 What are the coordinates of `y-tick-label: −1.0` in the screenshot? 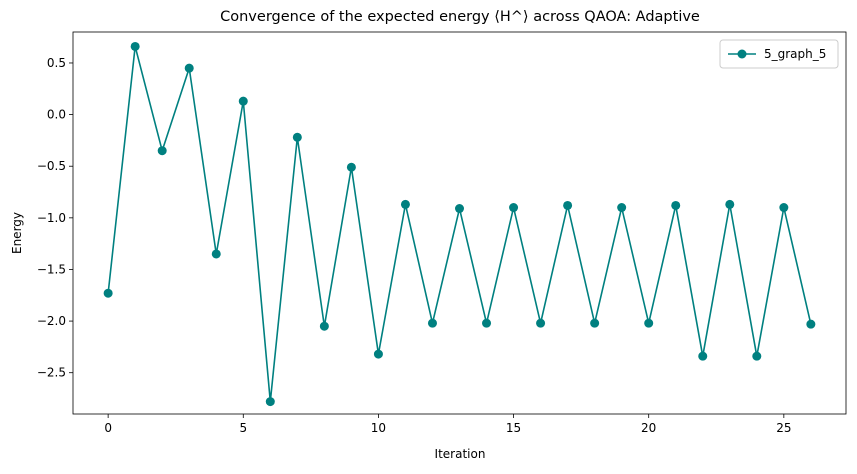 It's located at (51, 218).